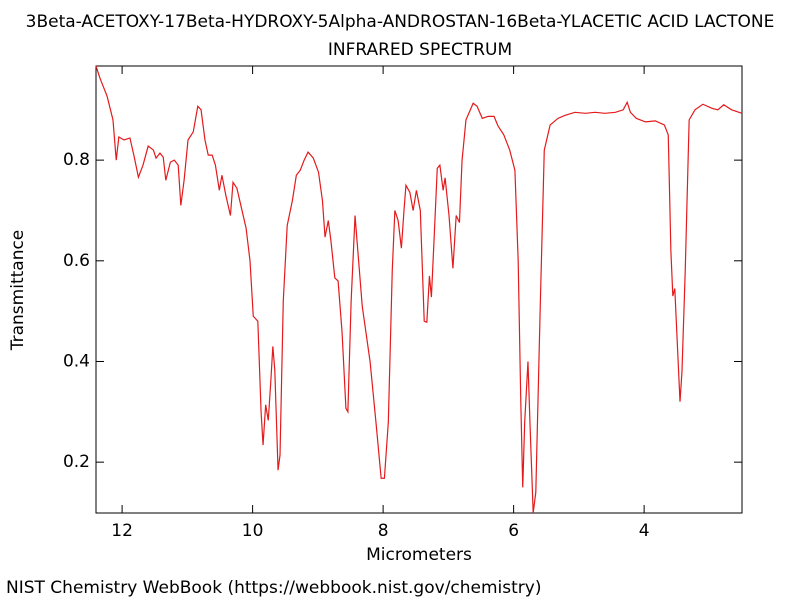 This screenshot has height=600, width=800. What do you see at coordinates (76, 160) in the screenshot?
I see `y-tick-label: 0.8` at bounding box center [76, 160].